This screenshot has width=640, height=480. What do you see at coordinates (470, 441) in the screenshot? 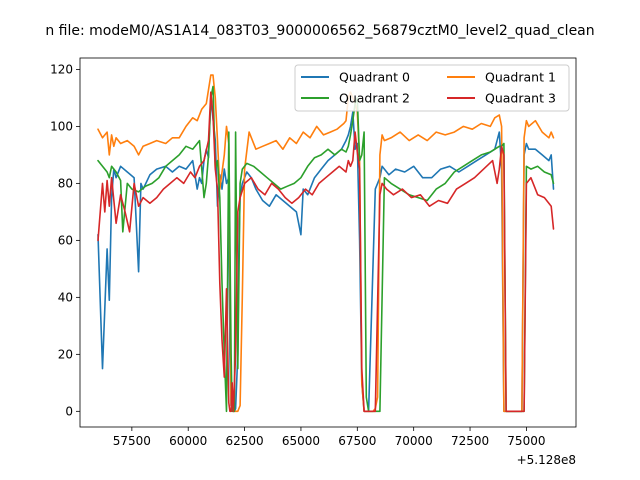
I see `x-tick-label: 72500` at bounding box center [470, 441].